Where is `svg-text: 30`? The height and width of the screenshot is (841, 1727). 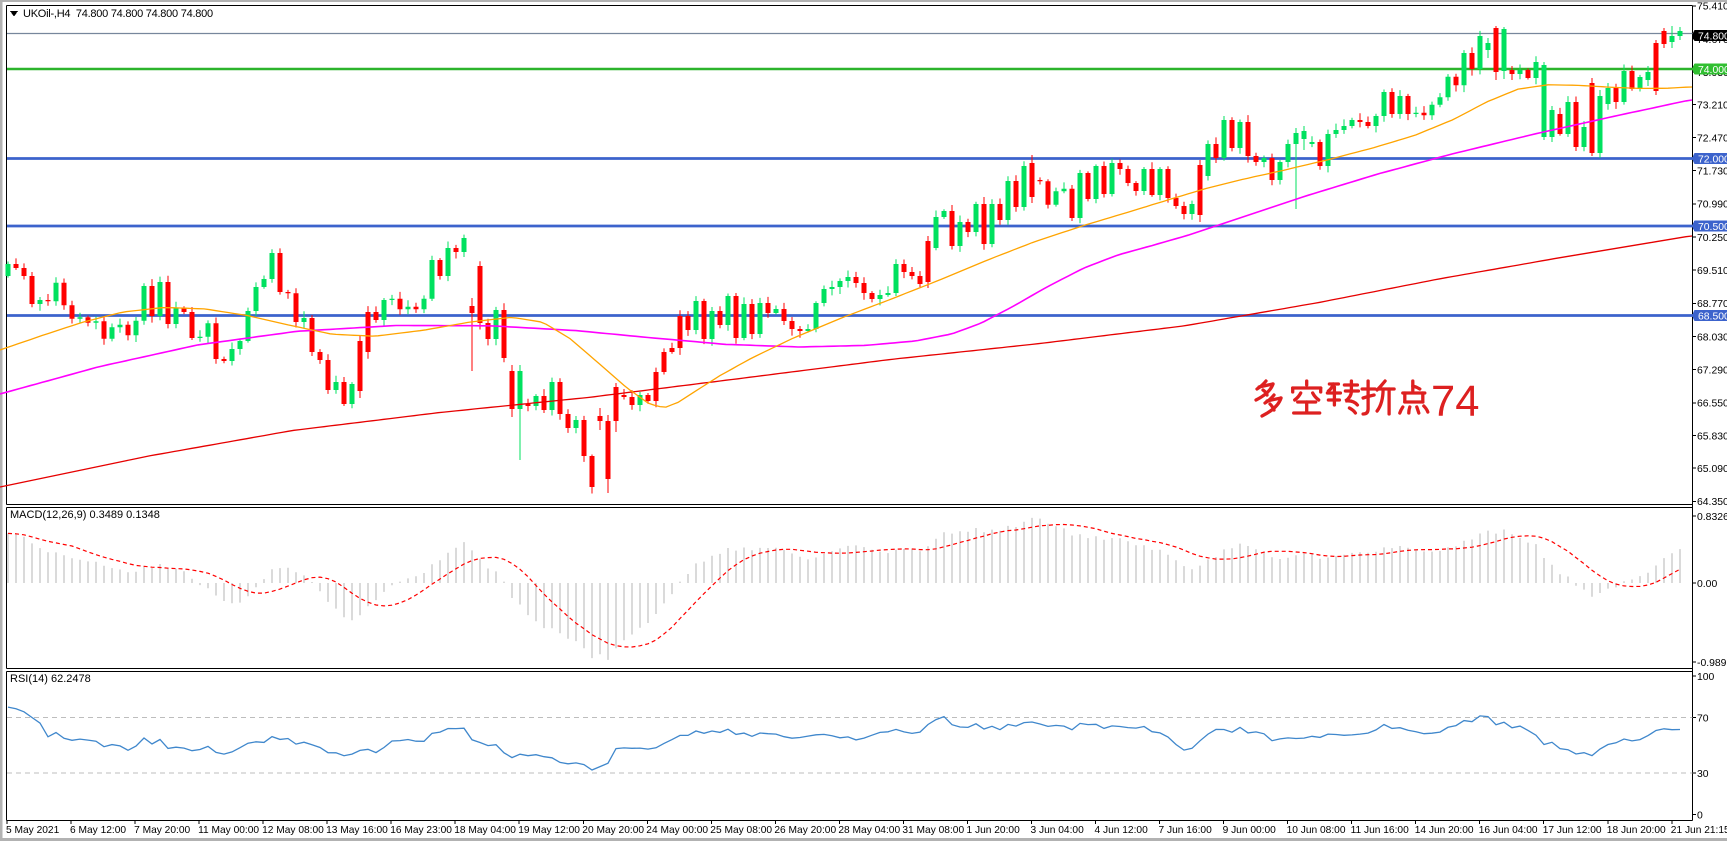
svg-text: 30 is located at coordinates (1703, 774).